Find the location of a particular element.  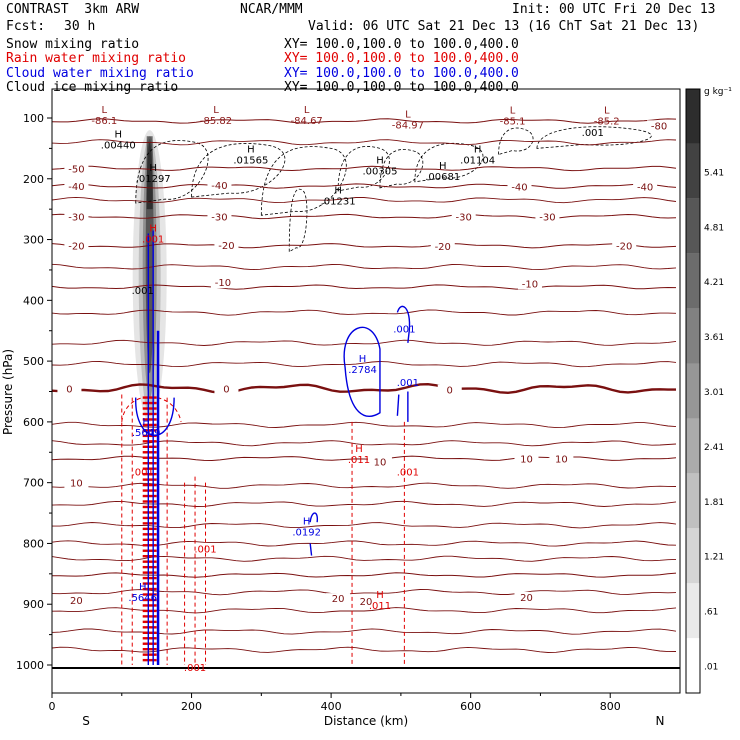

x-axis-label: Distance (km) is located at coordinates (366, 721).